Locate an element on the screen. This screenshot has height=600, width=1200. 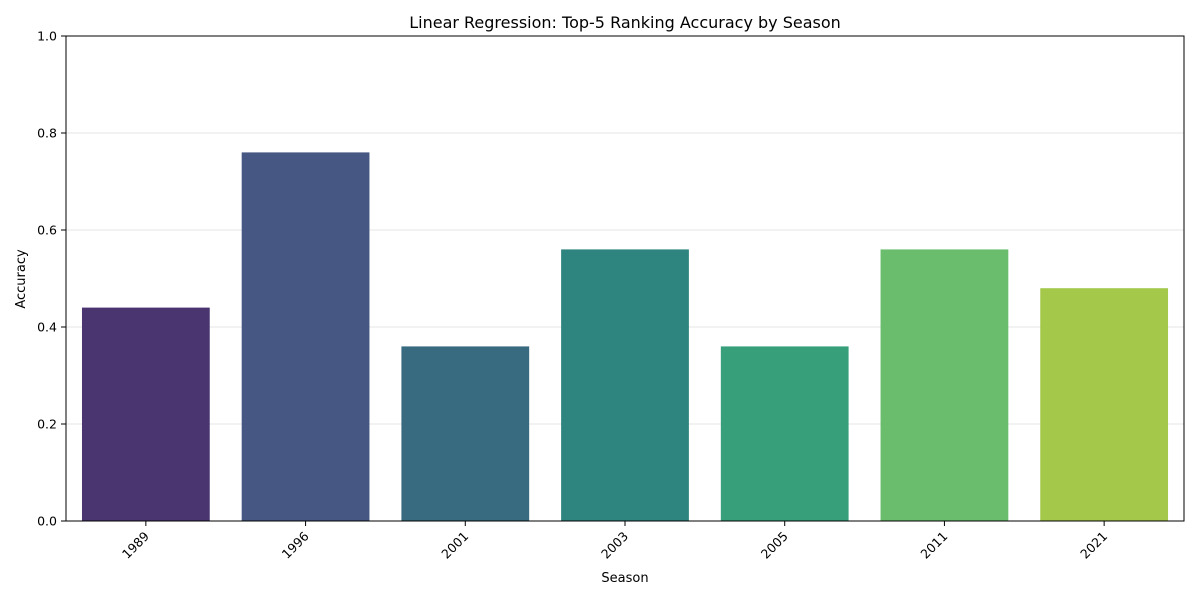
x-tick-label: 2021 is located at coordinates (1093, 545).